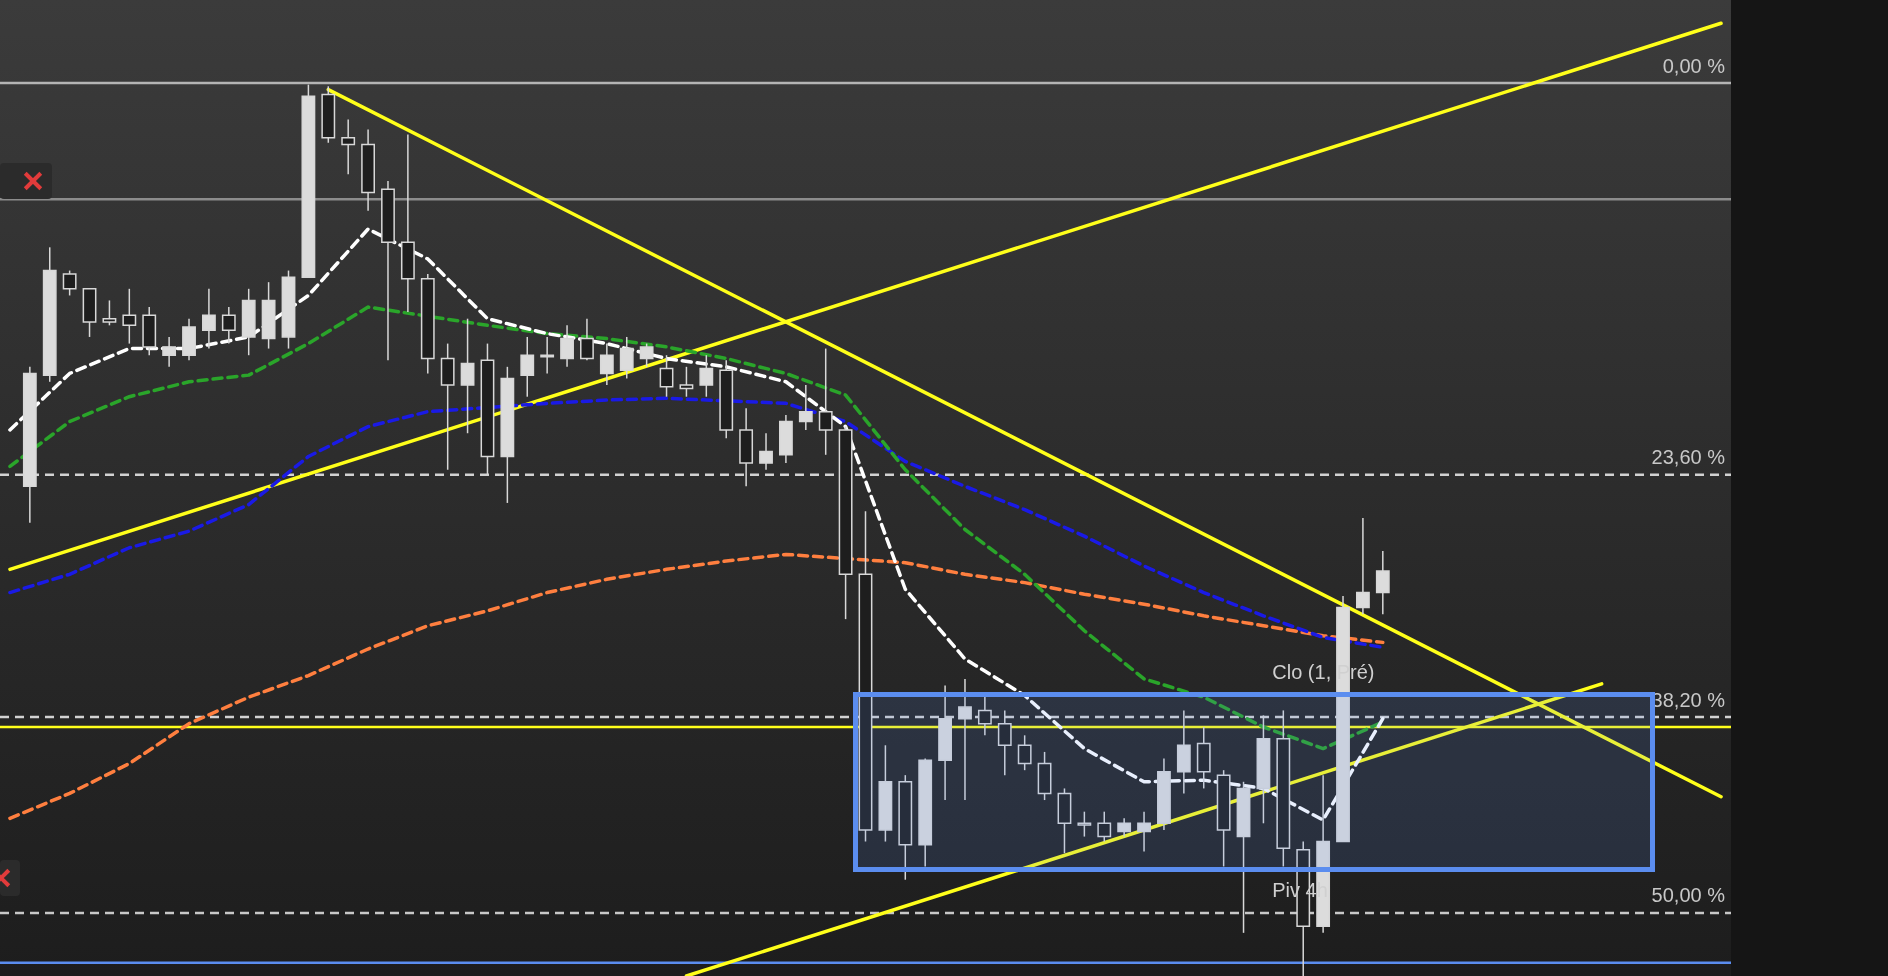  I want to click on ref-line-label: 50,00 %, so click(1688, 895).